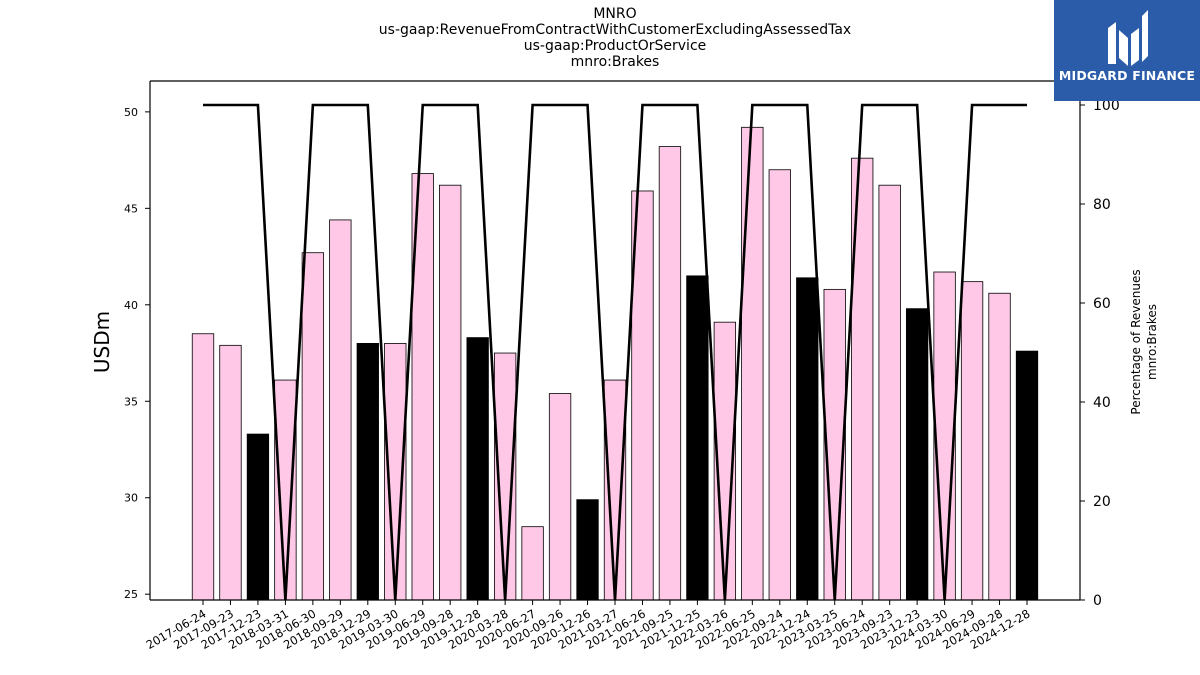  I want to click on y2-tick-label: 40, so click(1102, 403).